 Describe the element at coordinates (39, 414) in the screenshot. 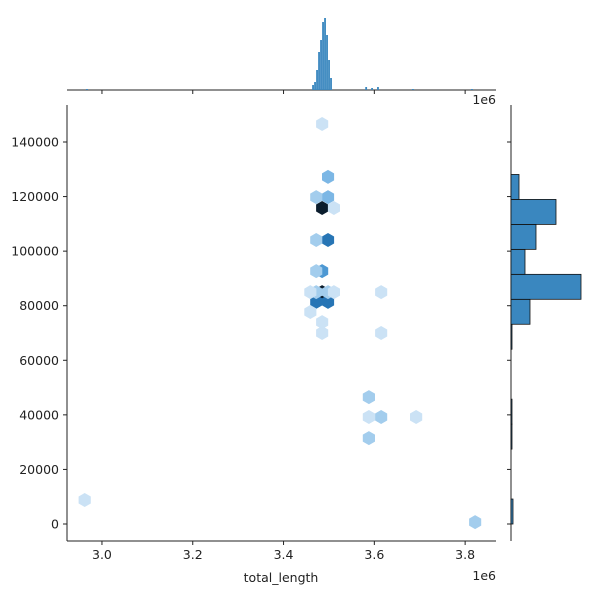

I see `y-tick-label: 40000` at that location.